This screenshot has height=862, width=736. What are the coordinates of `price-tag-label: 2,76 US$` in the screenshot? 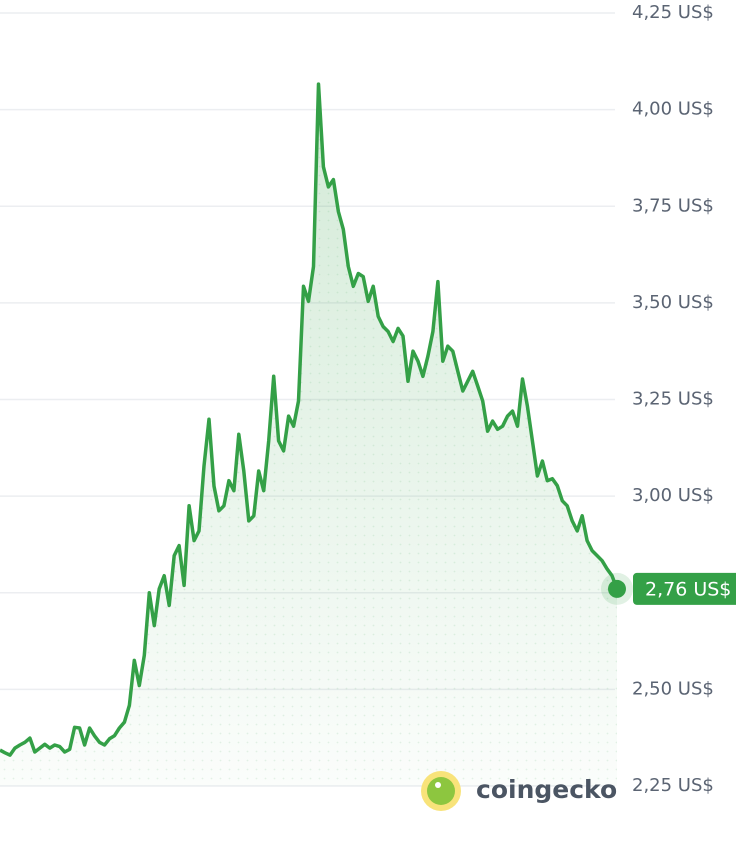 It's located at (688, 589).